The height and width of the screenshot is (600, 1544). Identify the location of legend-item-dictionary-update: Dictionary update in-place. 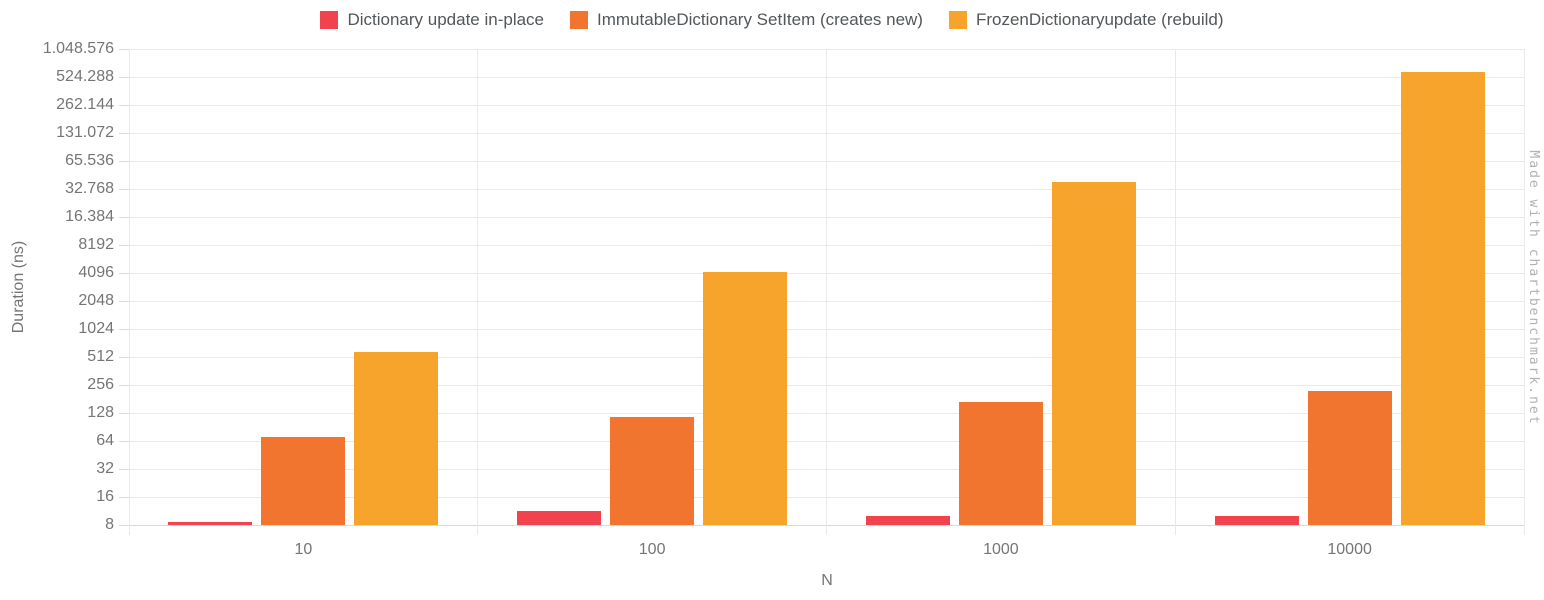
(432, 20).